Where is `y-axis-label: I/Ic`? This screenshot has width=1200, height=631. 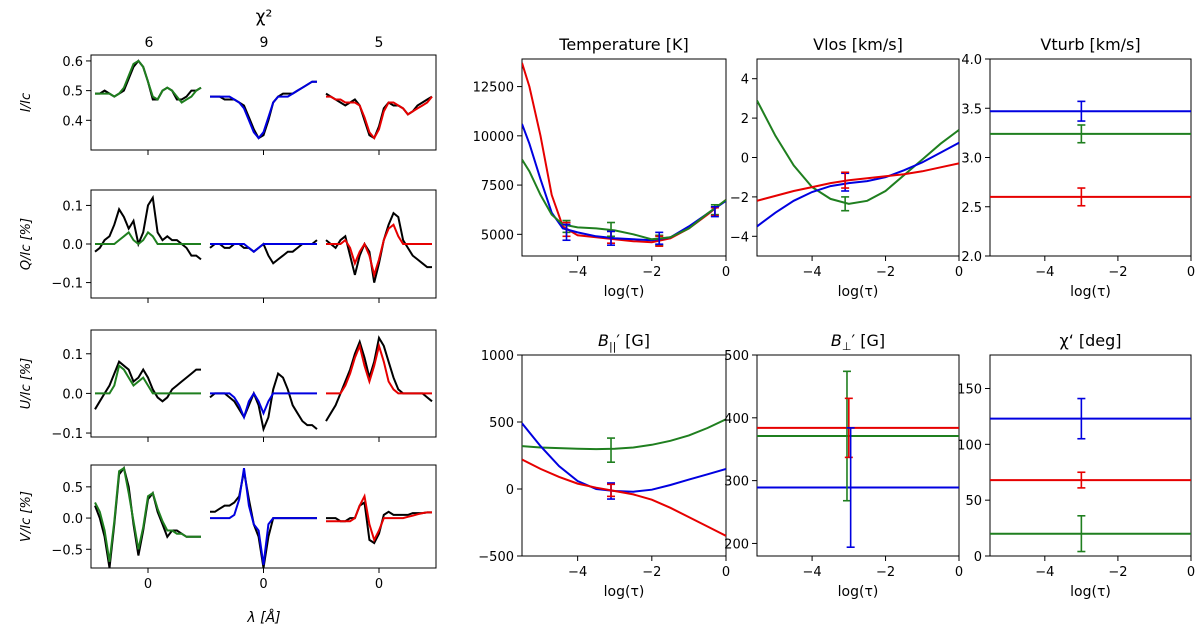
y-axis-label: I/Ic is located at coordinates (26, 102).